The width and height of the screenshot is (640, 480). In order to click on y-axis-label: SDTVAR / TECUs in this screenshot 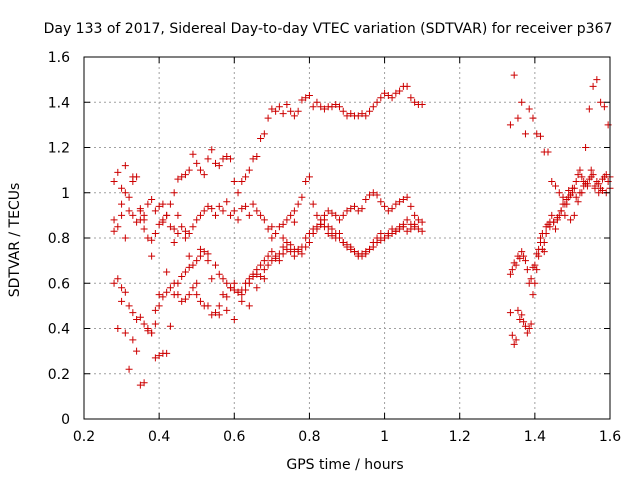, I will do `click(15, 240)`.